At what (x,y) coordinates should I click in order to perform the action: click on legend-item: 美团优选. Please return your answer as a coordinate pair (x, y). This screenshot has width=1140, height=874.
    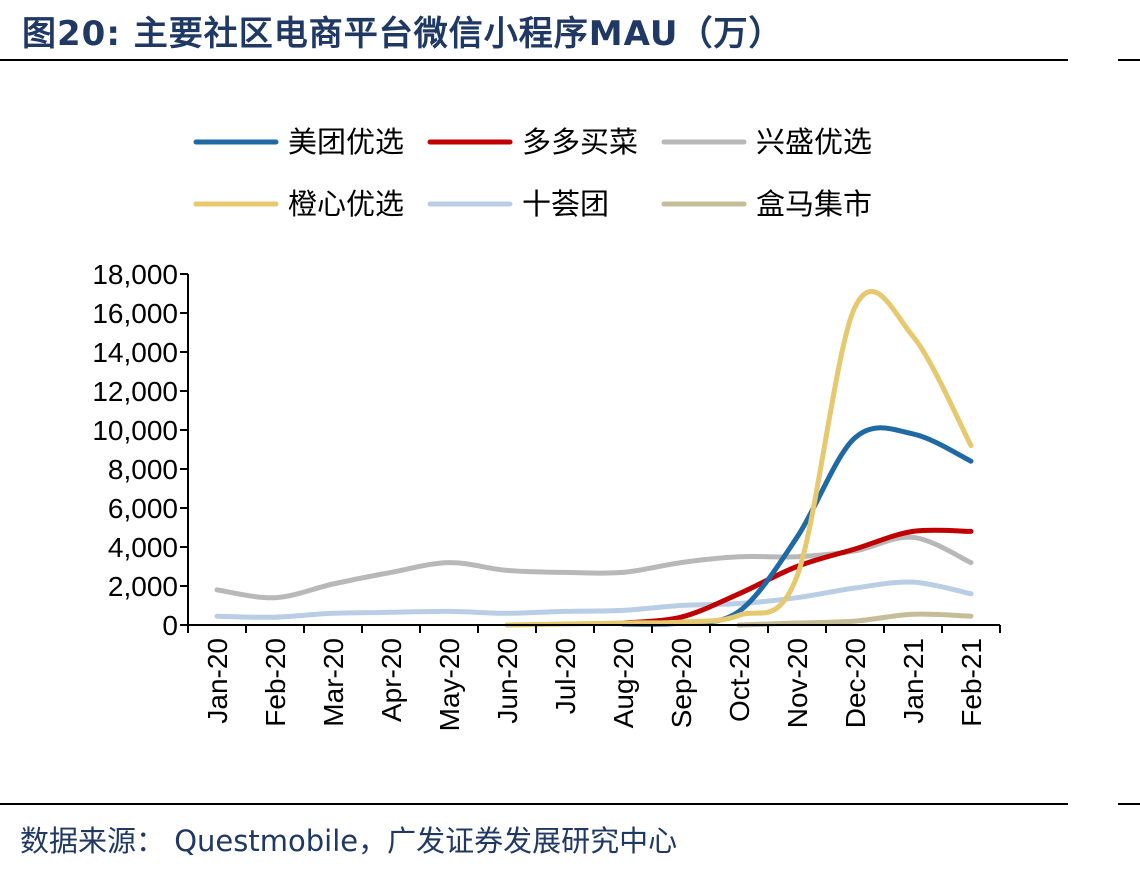
    Looking at the image, I should click on (298, 142).